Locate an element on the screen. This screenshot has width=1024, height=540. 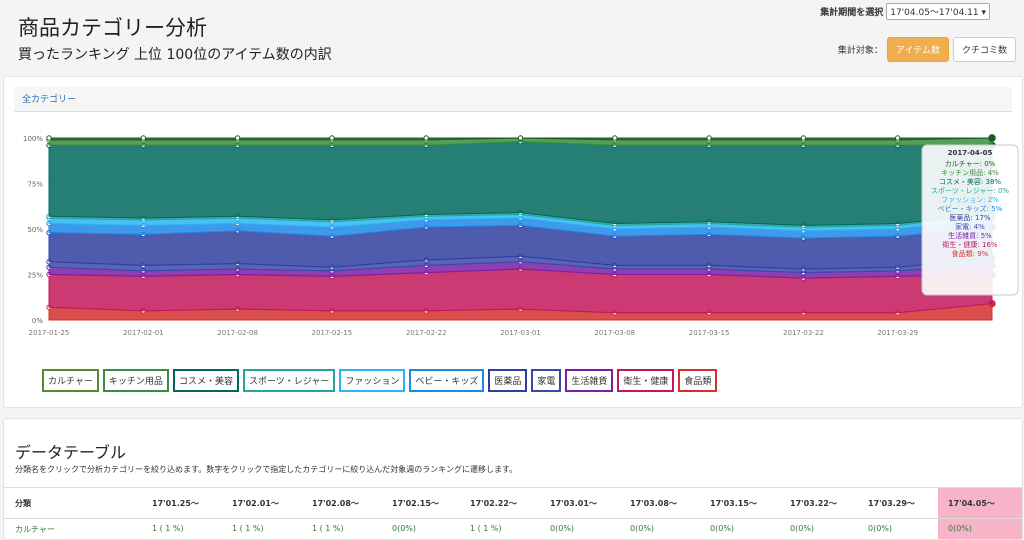
table-column-header: 17'03.22〜 is located at coordinates (813, 503).